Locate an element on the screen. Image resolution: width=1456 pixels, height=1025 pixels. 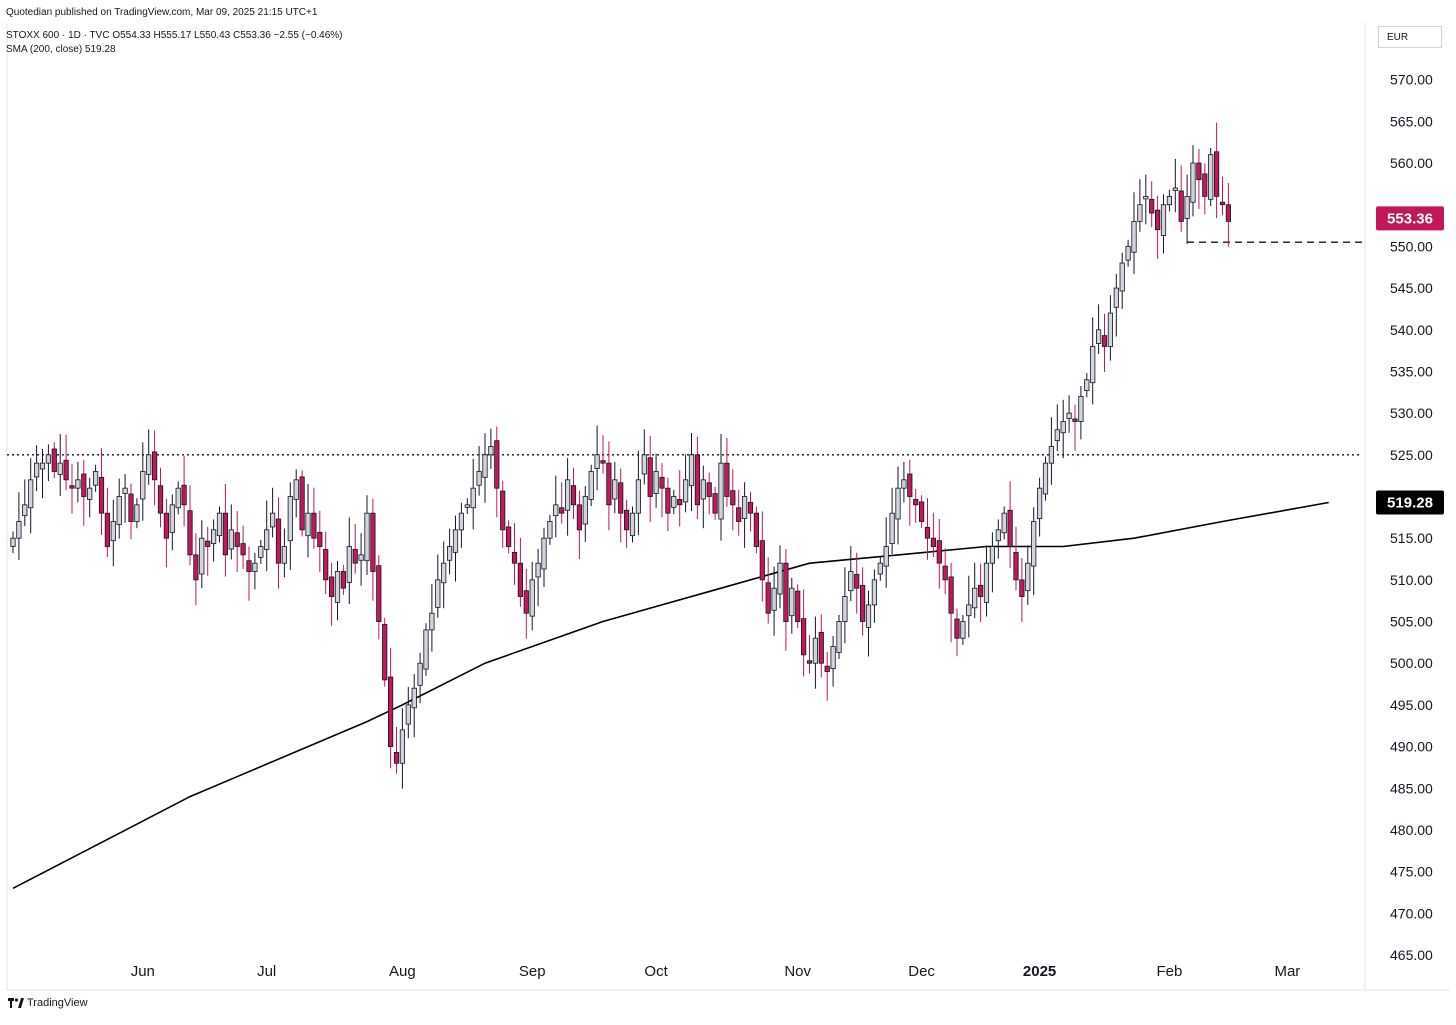
y-tick-label: 530.00 is located at coordinates (1411, 413).